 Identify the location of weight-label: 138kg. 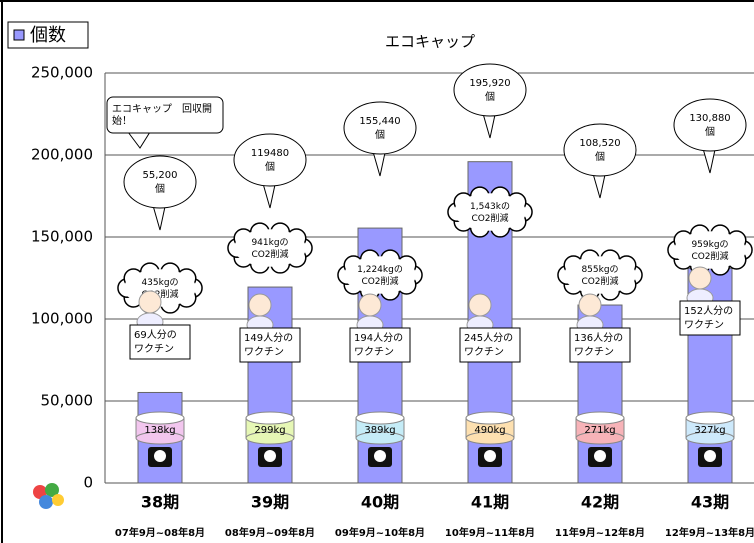
(159, 430).